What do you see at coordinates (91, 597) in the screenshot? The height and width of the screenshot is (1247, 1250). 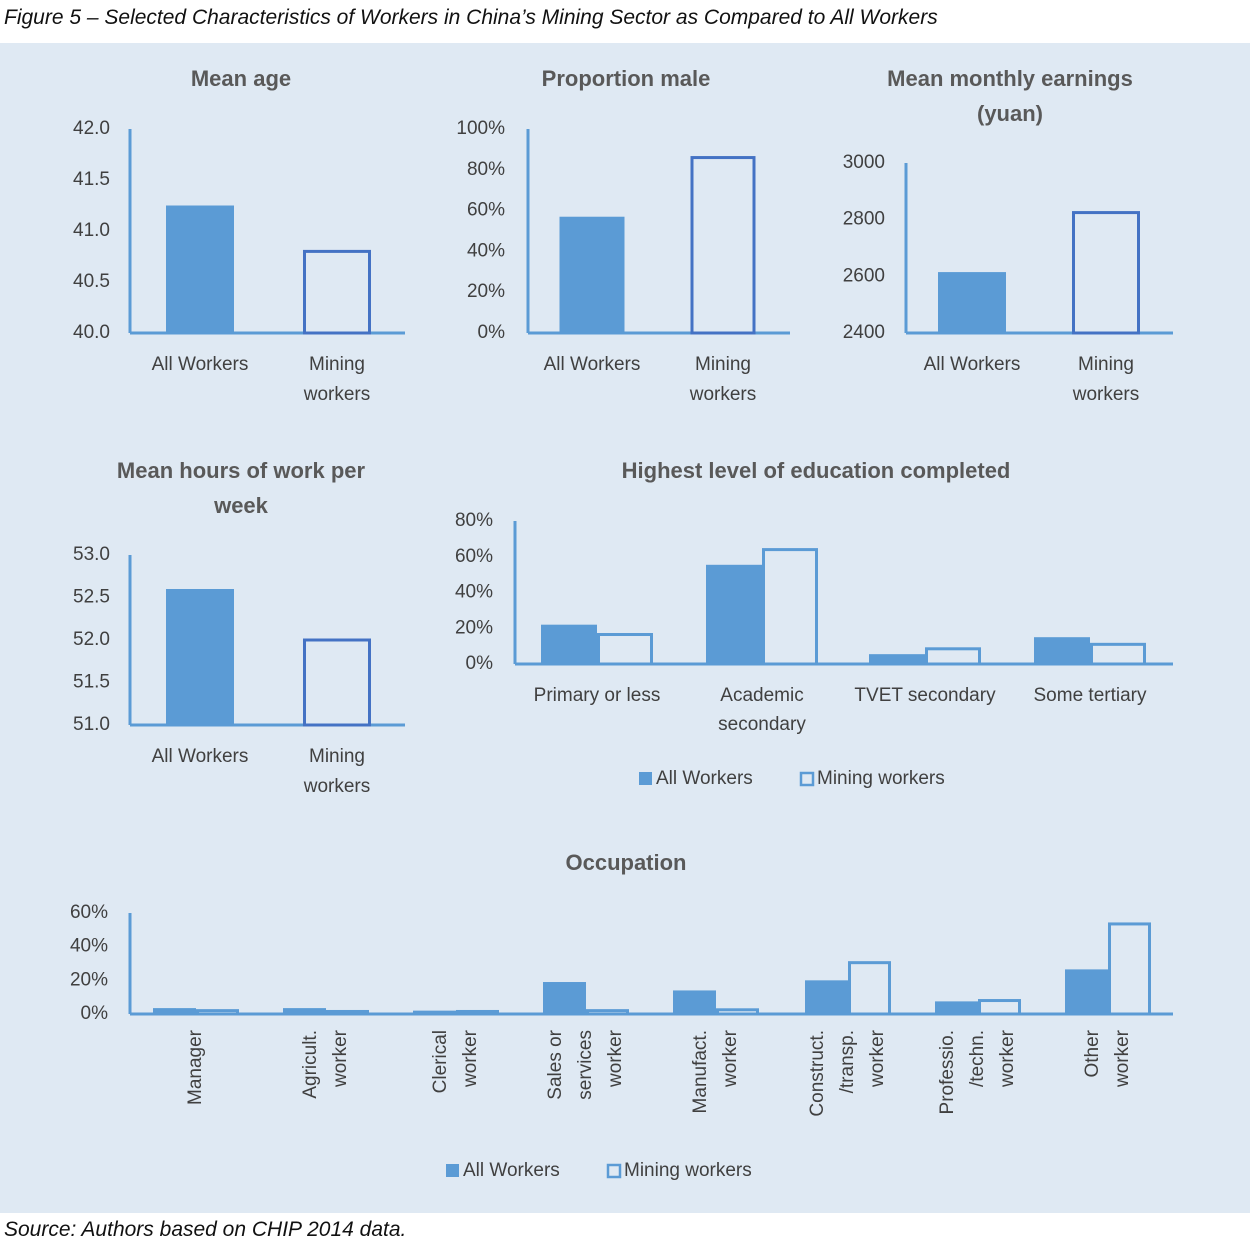 I see `hours-y-tick: 52.5` at bounding box center [91, 597].